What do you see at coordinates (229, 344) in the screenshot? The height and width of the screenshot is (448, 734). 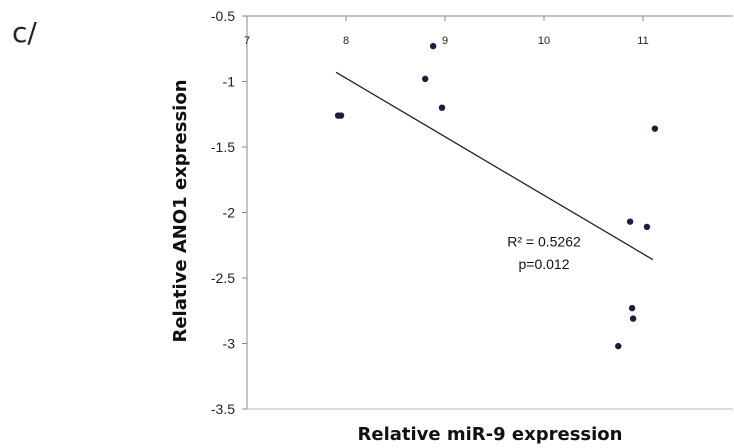 I see `y-tick-label: -3` at bounding box center [229, 344].